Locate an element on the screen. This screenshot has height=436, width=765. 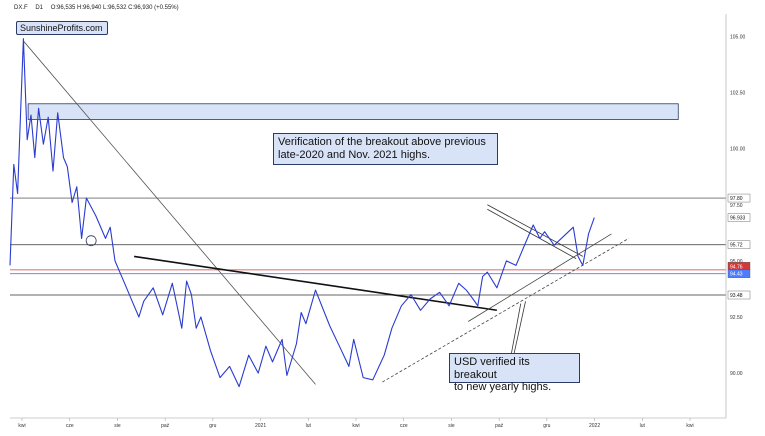
y-tick-label: 97.50 is located at coordinates (736, 206).